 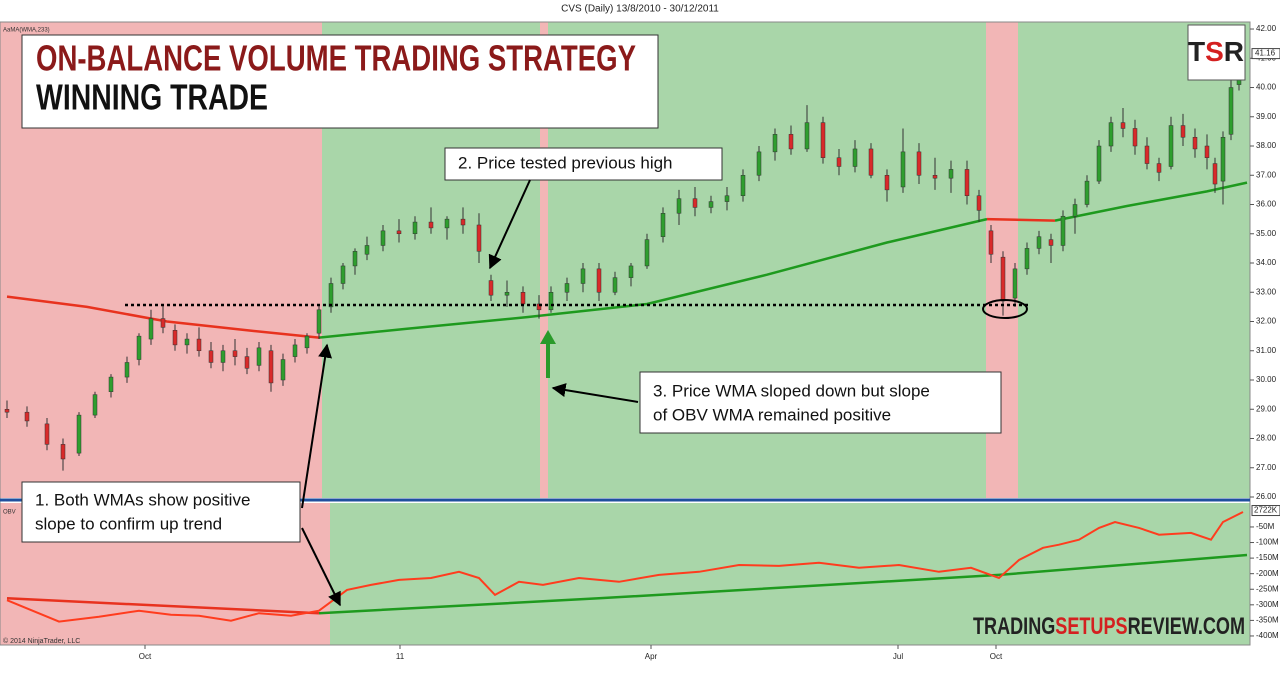 I want to click on panel-label: OBV, so click(x=9, y=513).